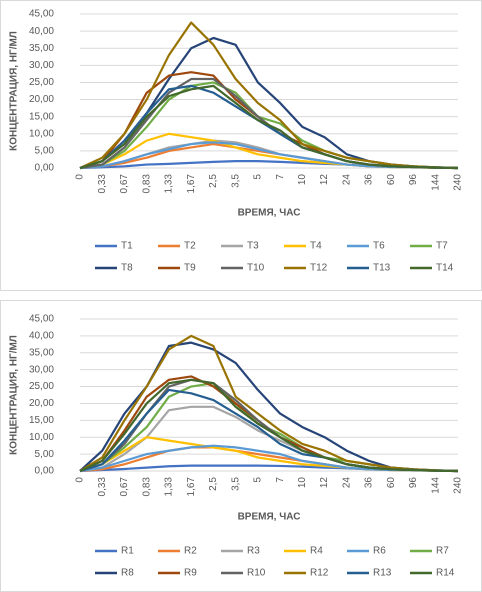 The height and width of the screenshot is (592, 482). I want to click on legend-label: R2, so click(190, 551).